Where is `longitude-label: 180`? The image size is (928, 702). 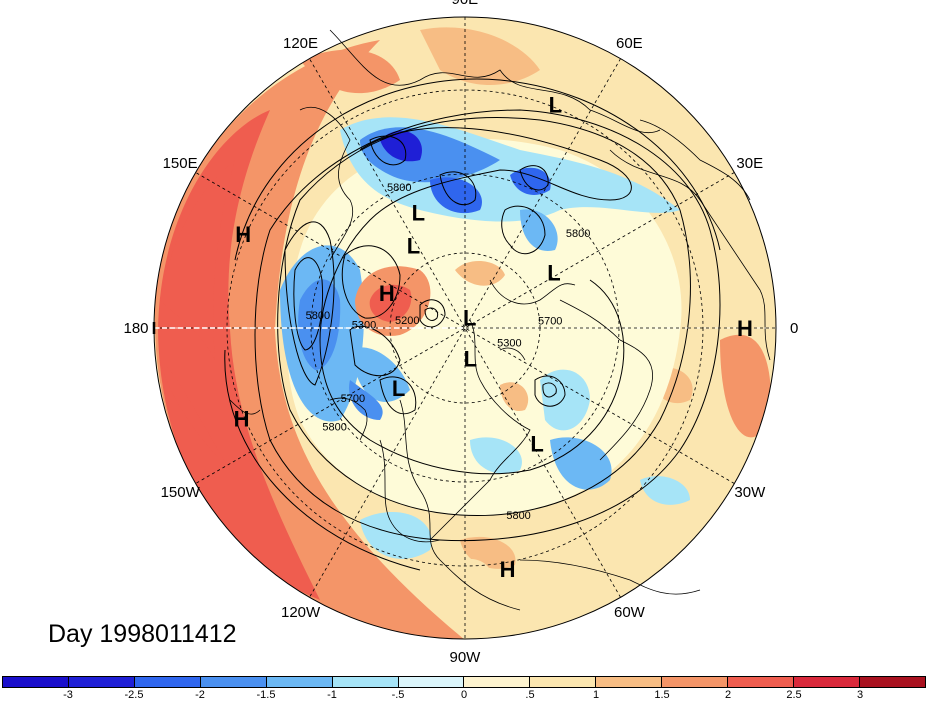 longitude-label: 180 is located at coordinates (136, 328).